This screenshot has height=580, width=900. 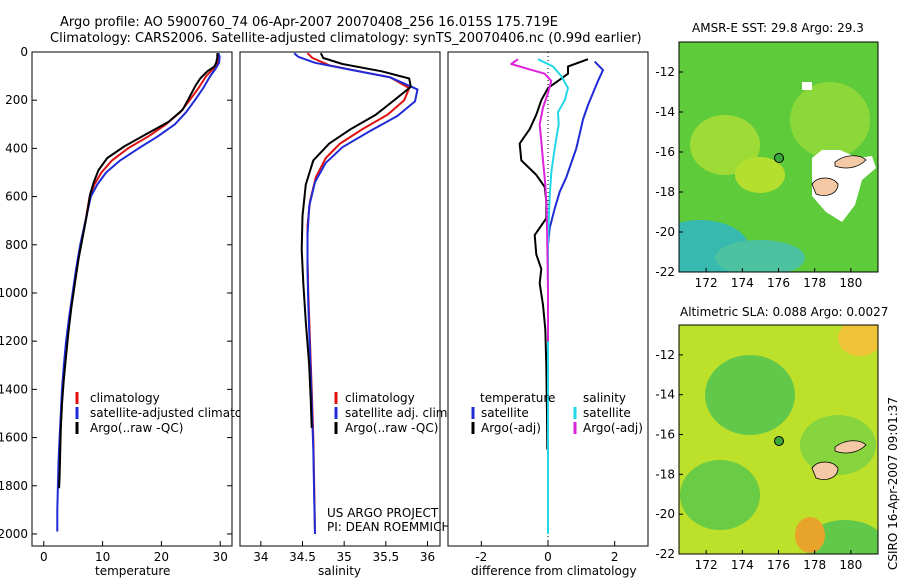 I want to click on sla-island-vanua-levu, so click(x=850, y=447).